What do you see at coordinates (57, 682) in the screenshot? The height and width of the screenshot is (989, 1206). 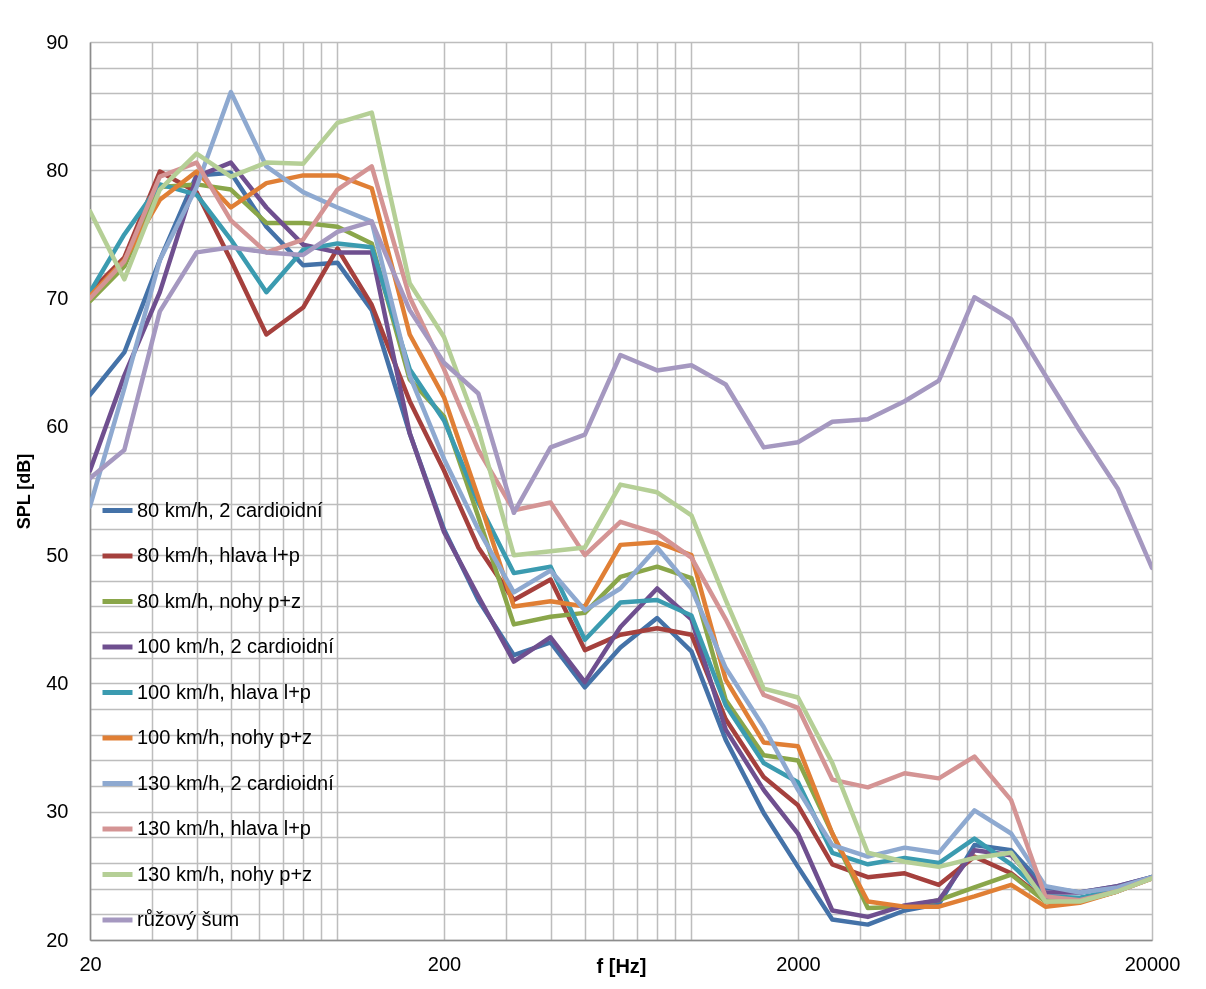 I see `y-tick-label: 40` at bounding box center [57, 682].